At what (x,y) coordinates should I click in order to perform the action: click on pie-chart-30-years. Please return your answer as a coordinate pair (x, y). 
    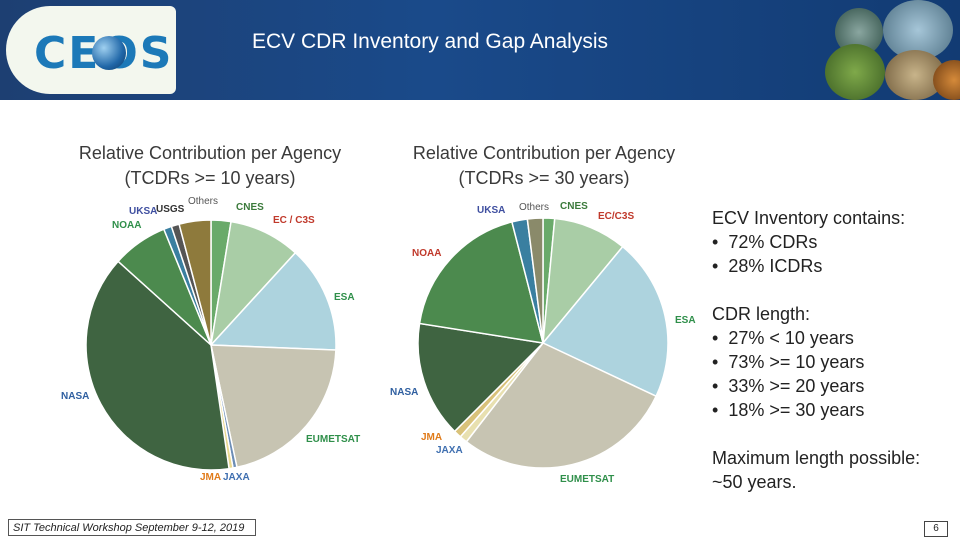
    Looking at the image, I should click on (543, 343).